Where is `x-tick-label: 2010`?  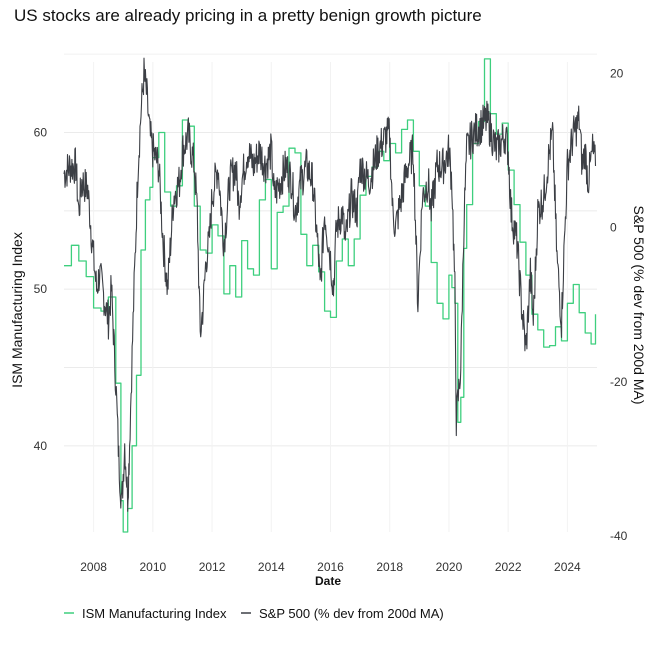 x-tick-label: 2010 is located at coordinates (152, 567).